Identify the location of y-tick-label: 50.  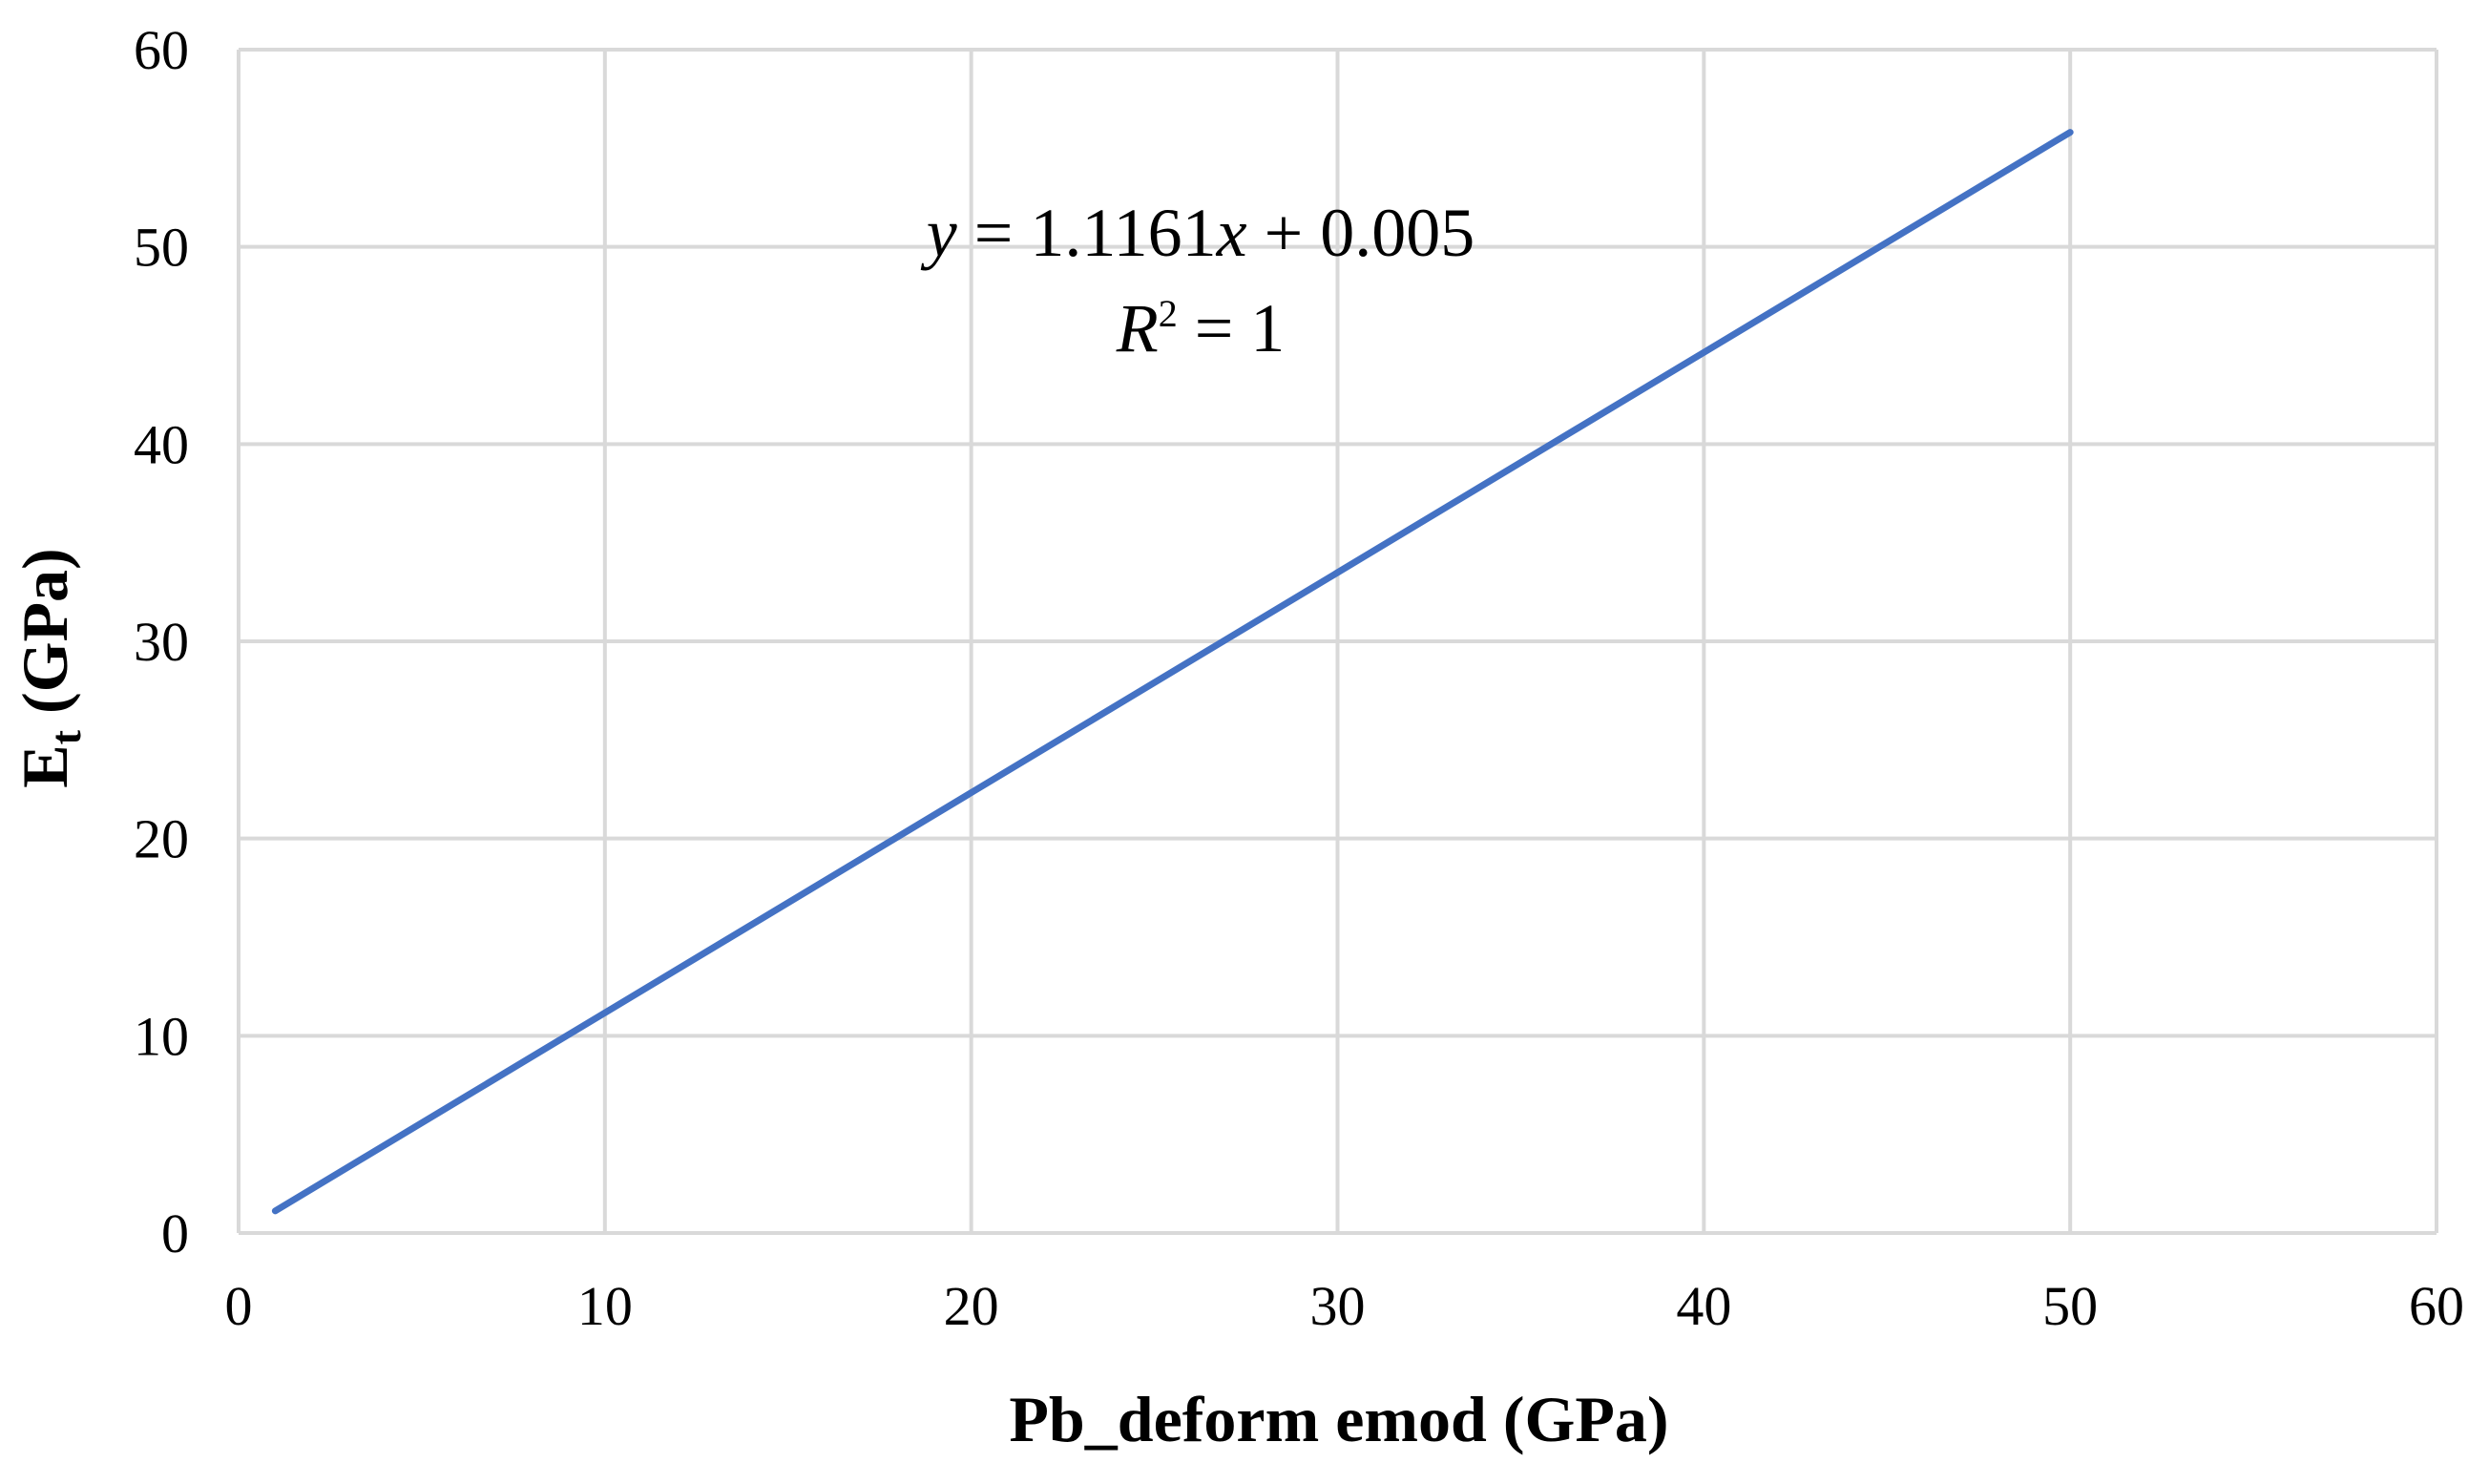
(161, 248).